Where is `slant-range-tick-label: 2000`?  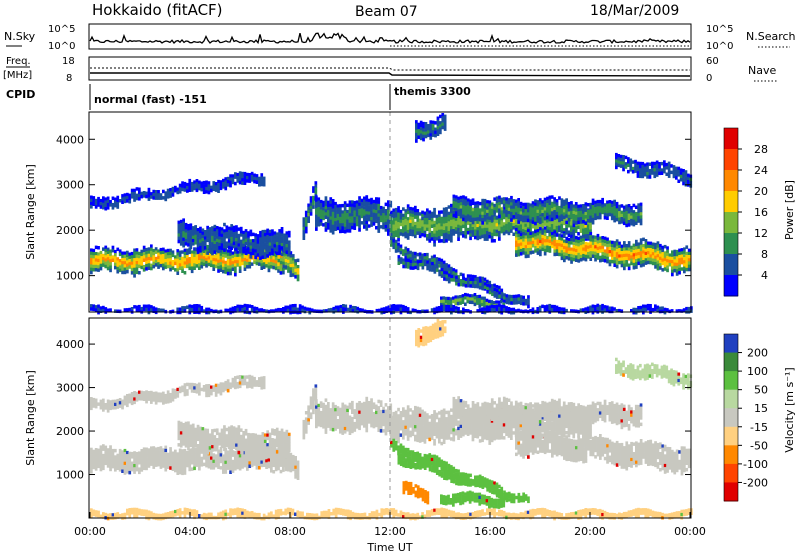
slant-range-tick-label: 2000 is located at coordinates (70, 230).